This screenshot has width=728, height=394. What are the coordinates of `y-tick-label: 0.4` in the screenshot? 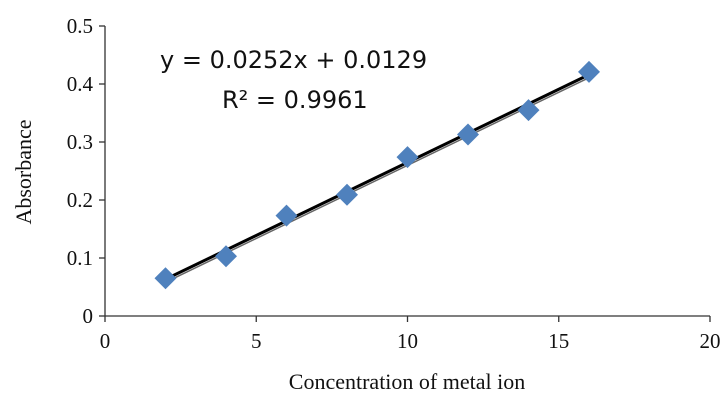 It's located at (80, 84).